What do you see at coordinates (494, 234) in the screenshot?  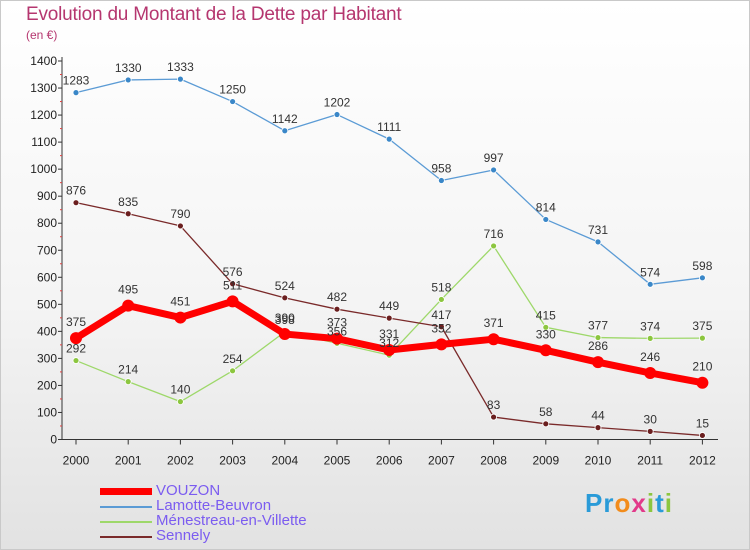 I see `data-label: 716` at bounding box center [494, 234].